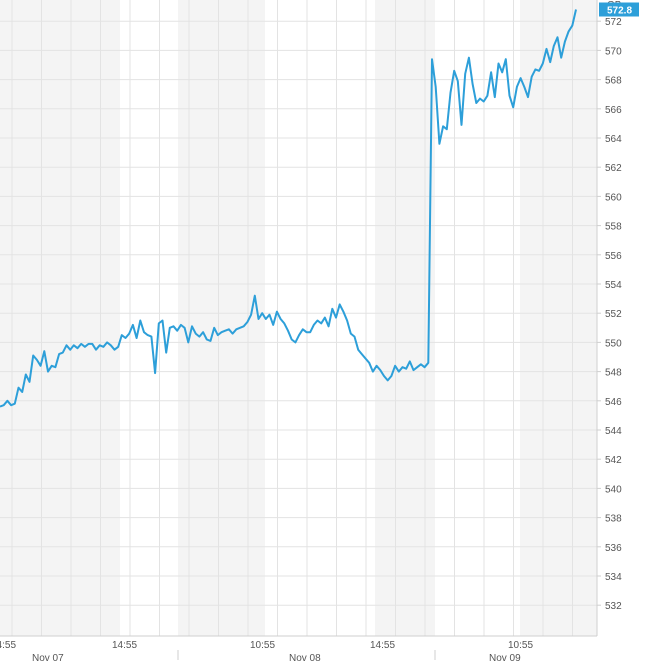 This screenshot has height=666, width=649. Describe the element at coordinates (613, 139) in the screenshot. I see `y-tick-label: 564` at that location.